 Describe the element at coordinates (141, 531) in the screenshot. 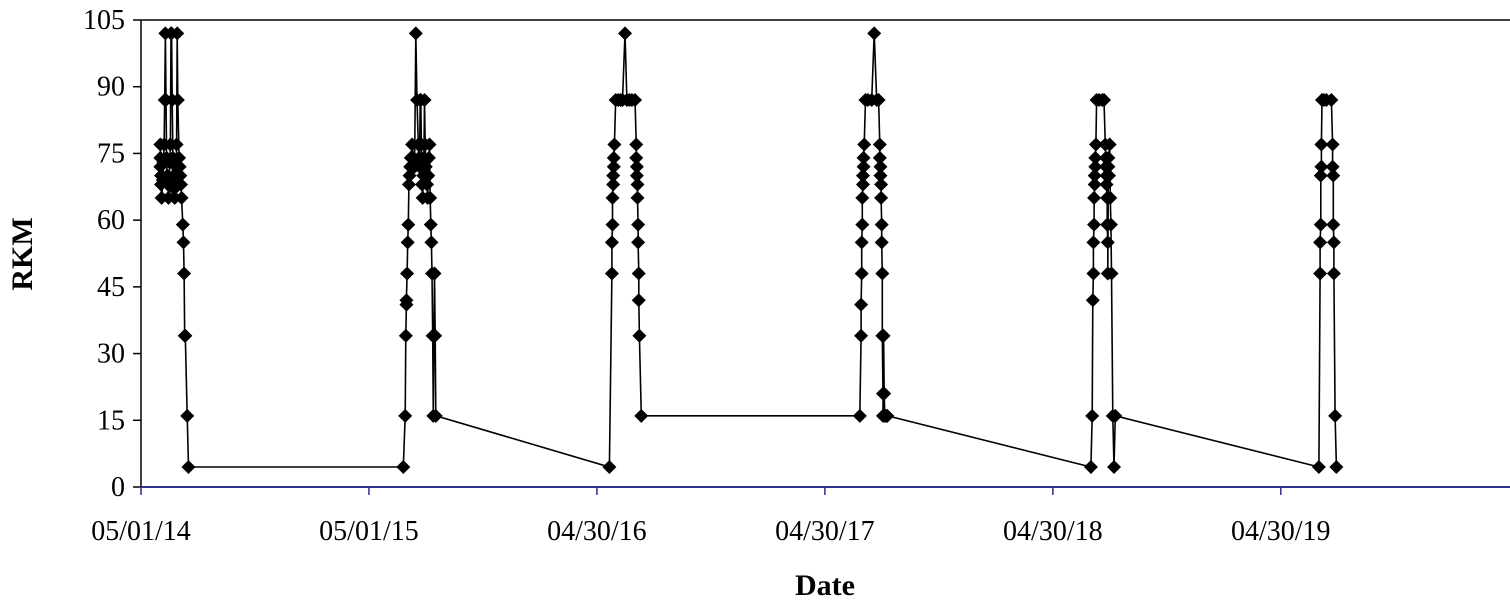

I see `x-tick-label: 05/01/14` at that location.